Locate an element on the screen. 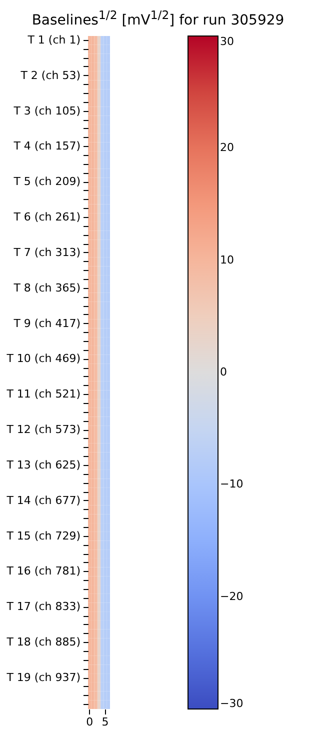 Image resolution: width=328 pixels, height=744 pixels. y-tick-label: T 5 (ch 209) is located at coordinates (46, 181).